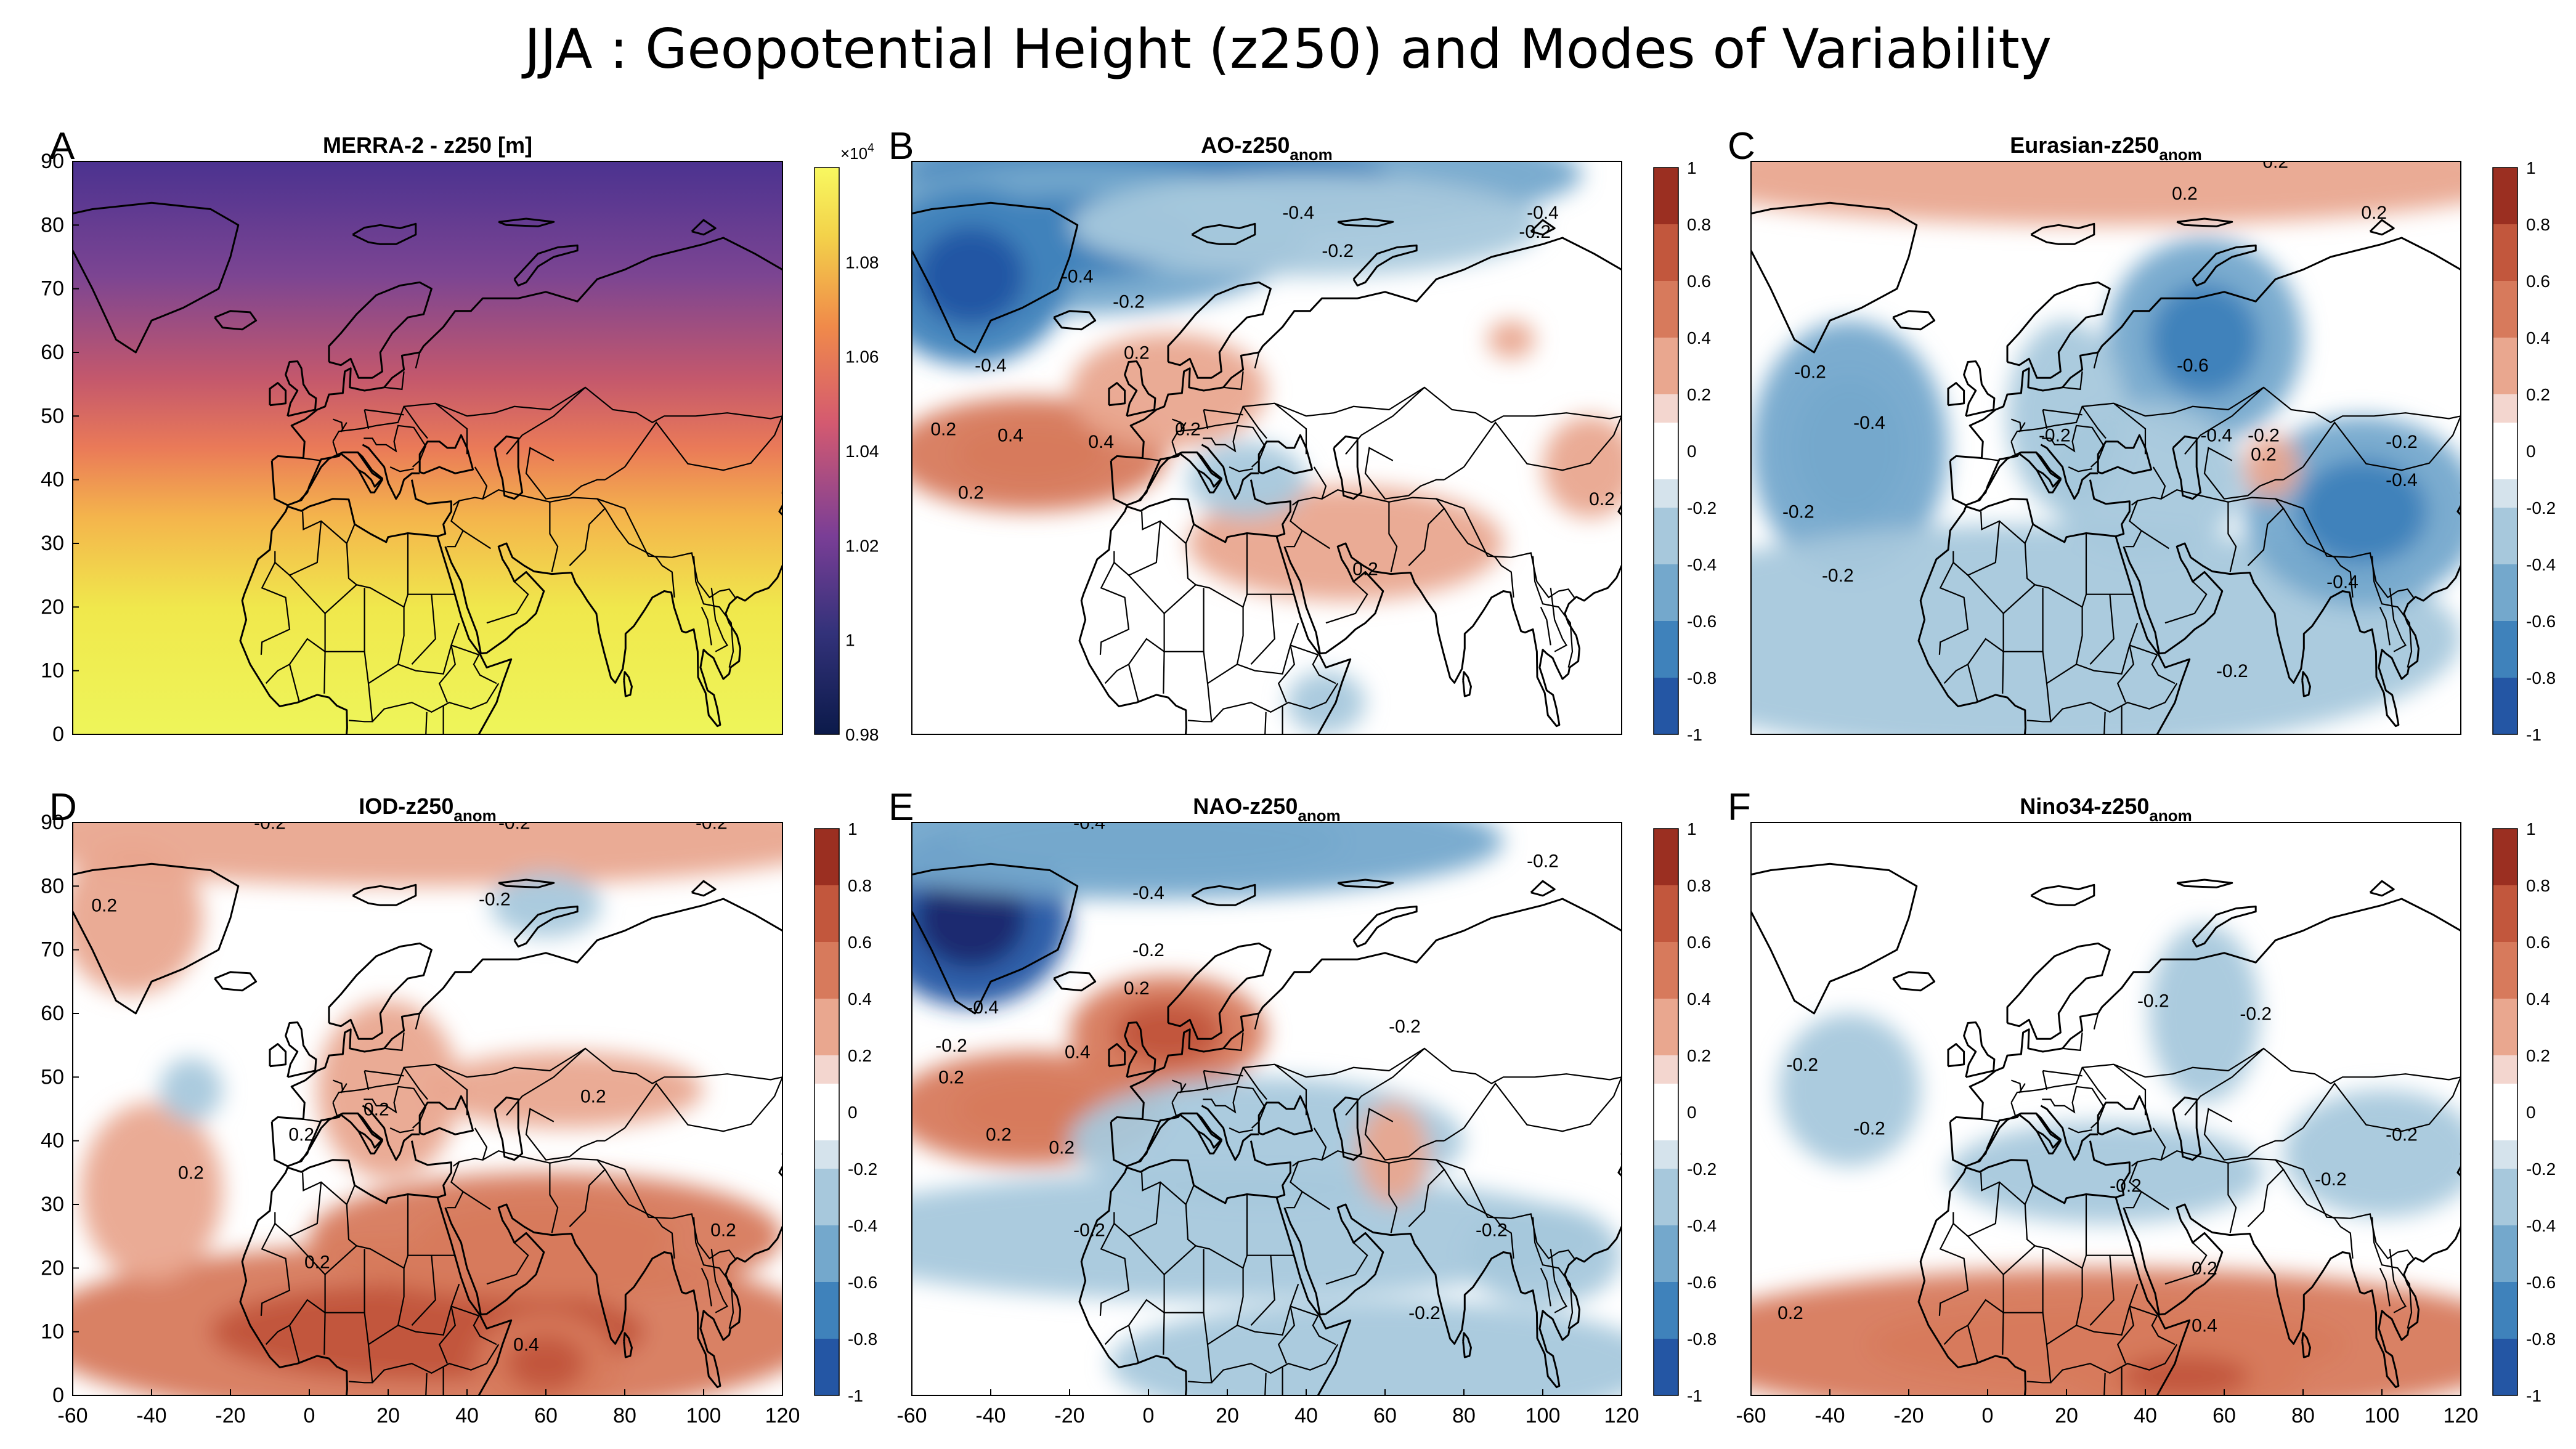 The height and width of the screenshot is (1449, 2576). What do you see at coordinates (2541, 1226) in the screenshot?
I see `colorbar-tick-label: -0.4` at bounding box center [2541, 1226].